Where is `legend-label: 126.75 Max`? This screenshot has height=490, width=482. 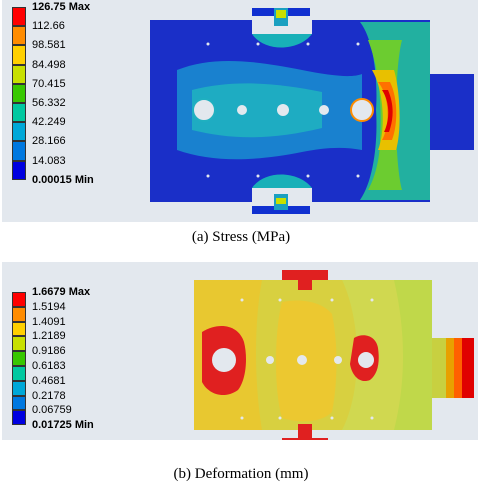
legend-label: 126.75 Max is located at coordinates (61, 7).